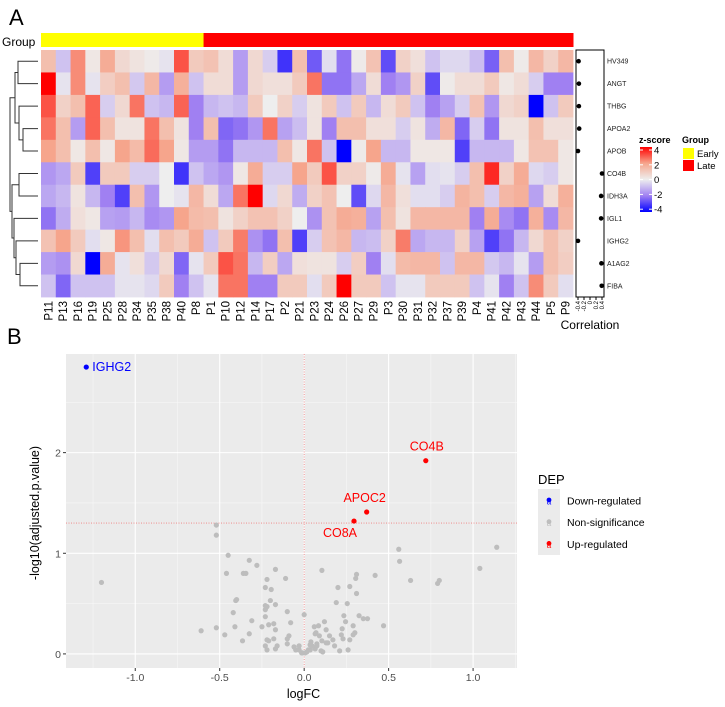 This screenshot has width=725, height=707. I want to click on legend-key-point, so click(549, 500).